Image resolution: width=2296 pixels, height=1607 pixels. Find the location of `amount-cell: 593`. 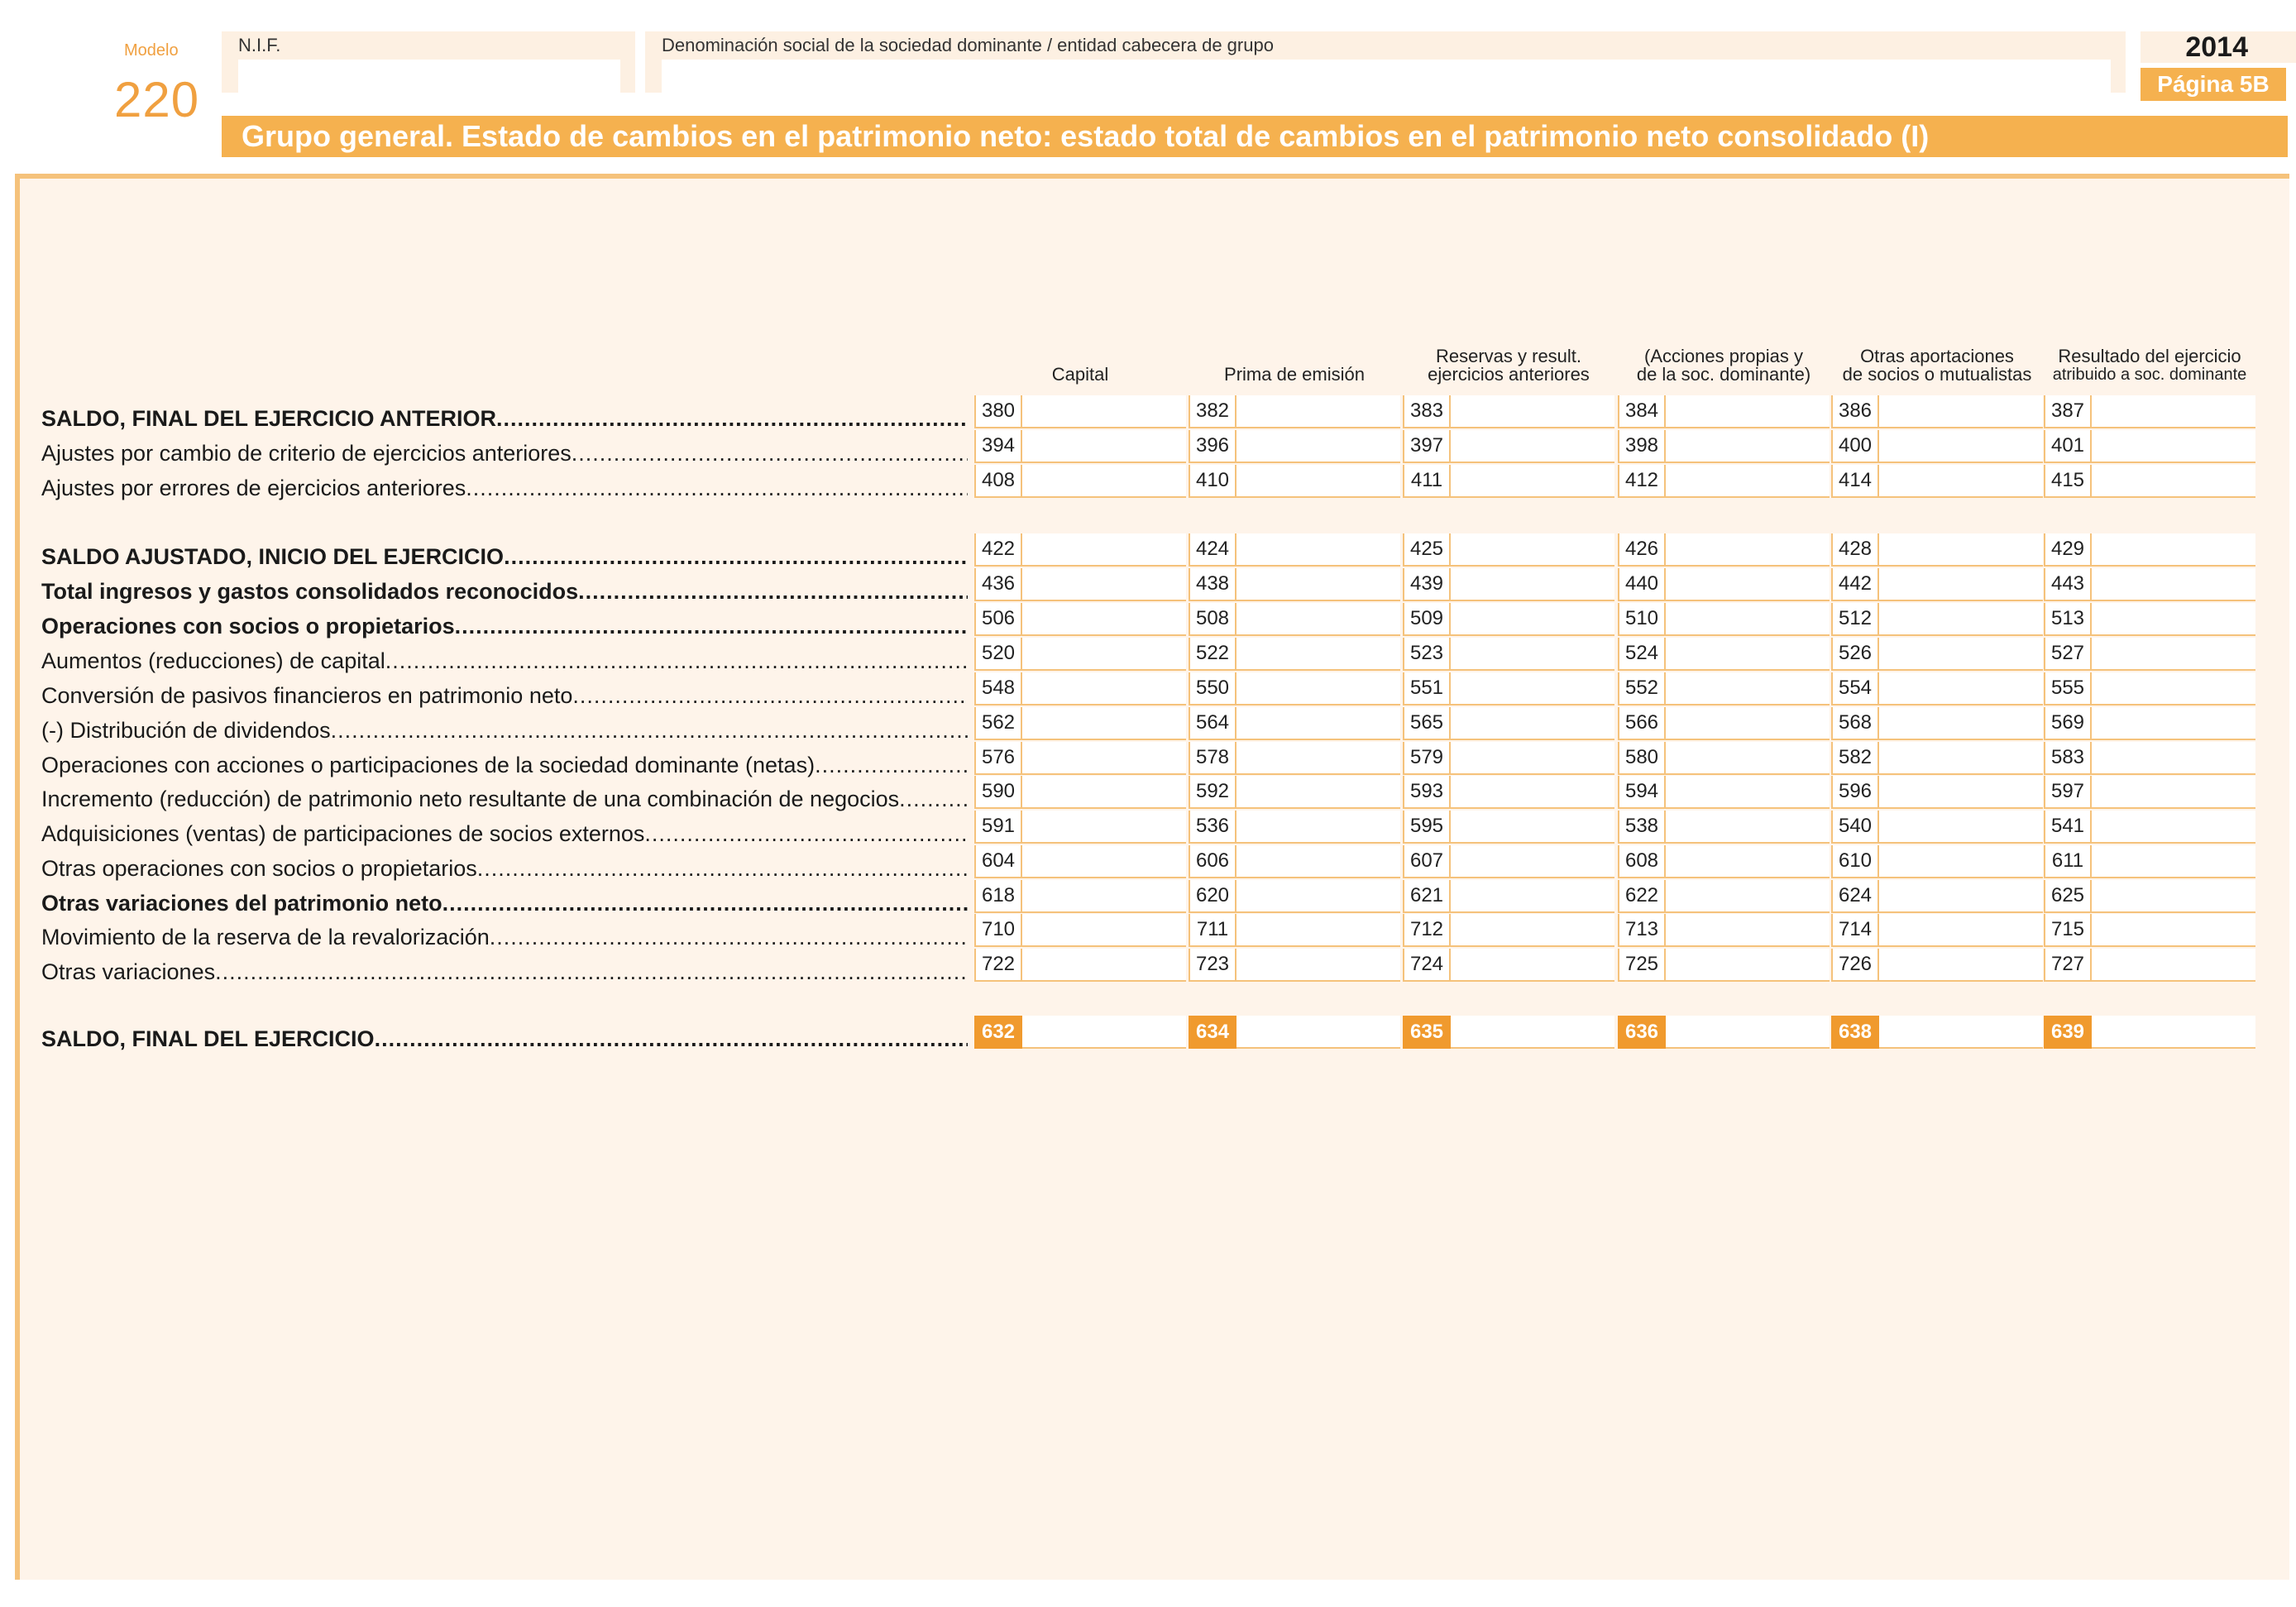

amount-cell: 593 is located at coordinates (1508, 793).